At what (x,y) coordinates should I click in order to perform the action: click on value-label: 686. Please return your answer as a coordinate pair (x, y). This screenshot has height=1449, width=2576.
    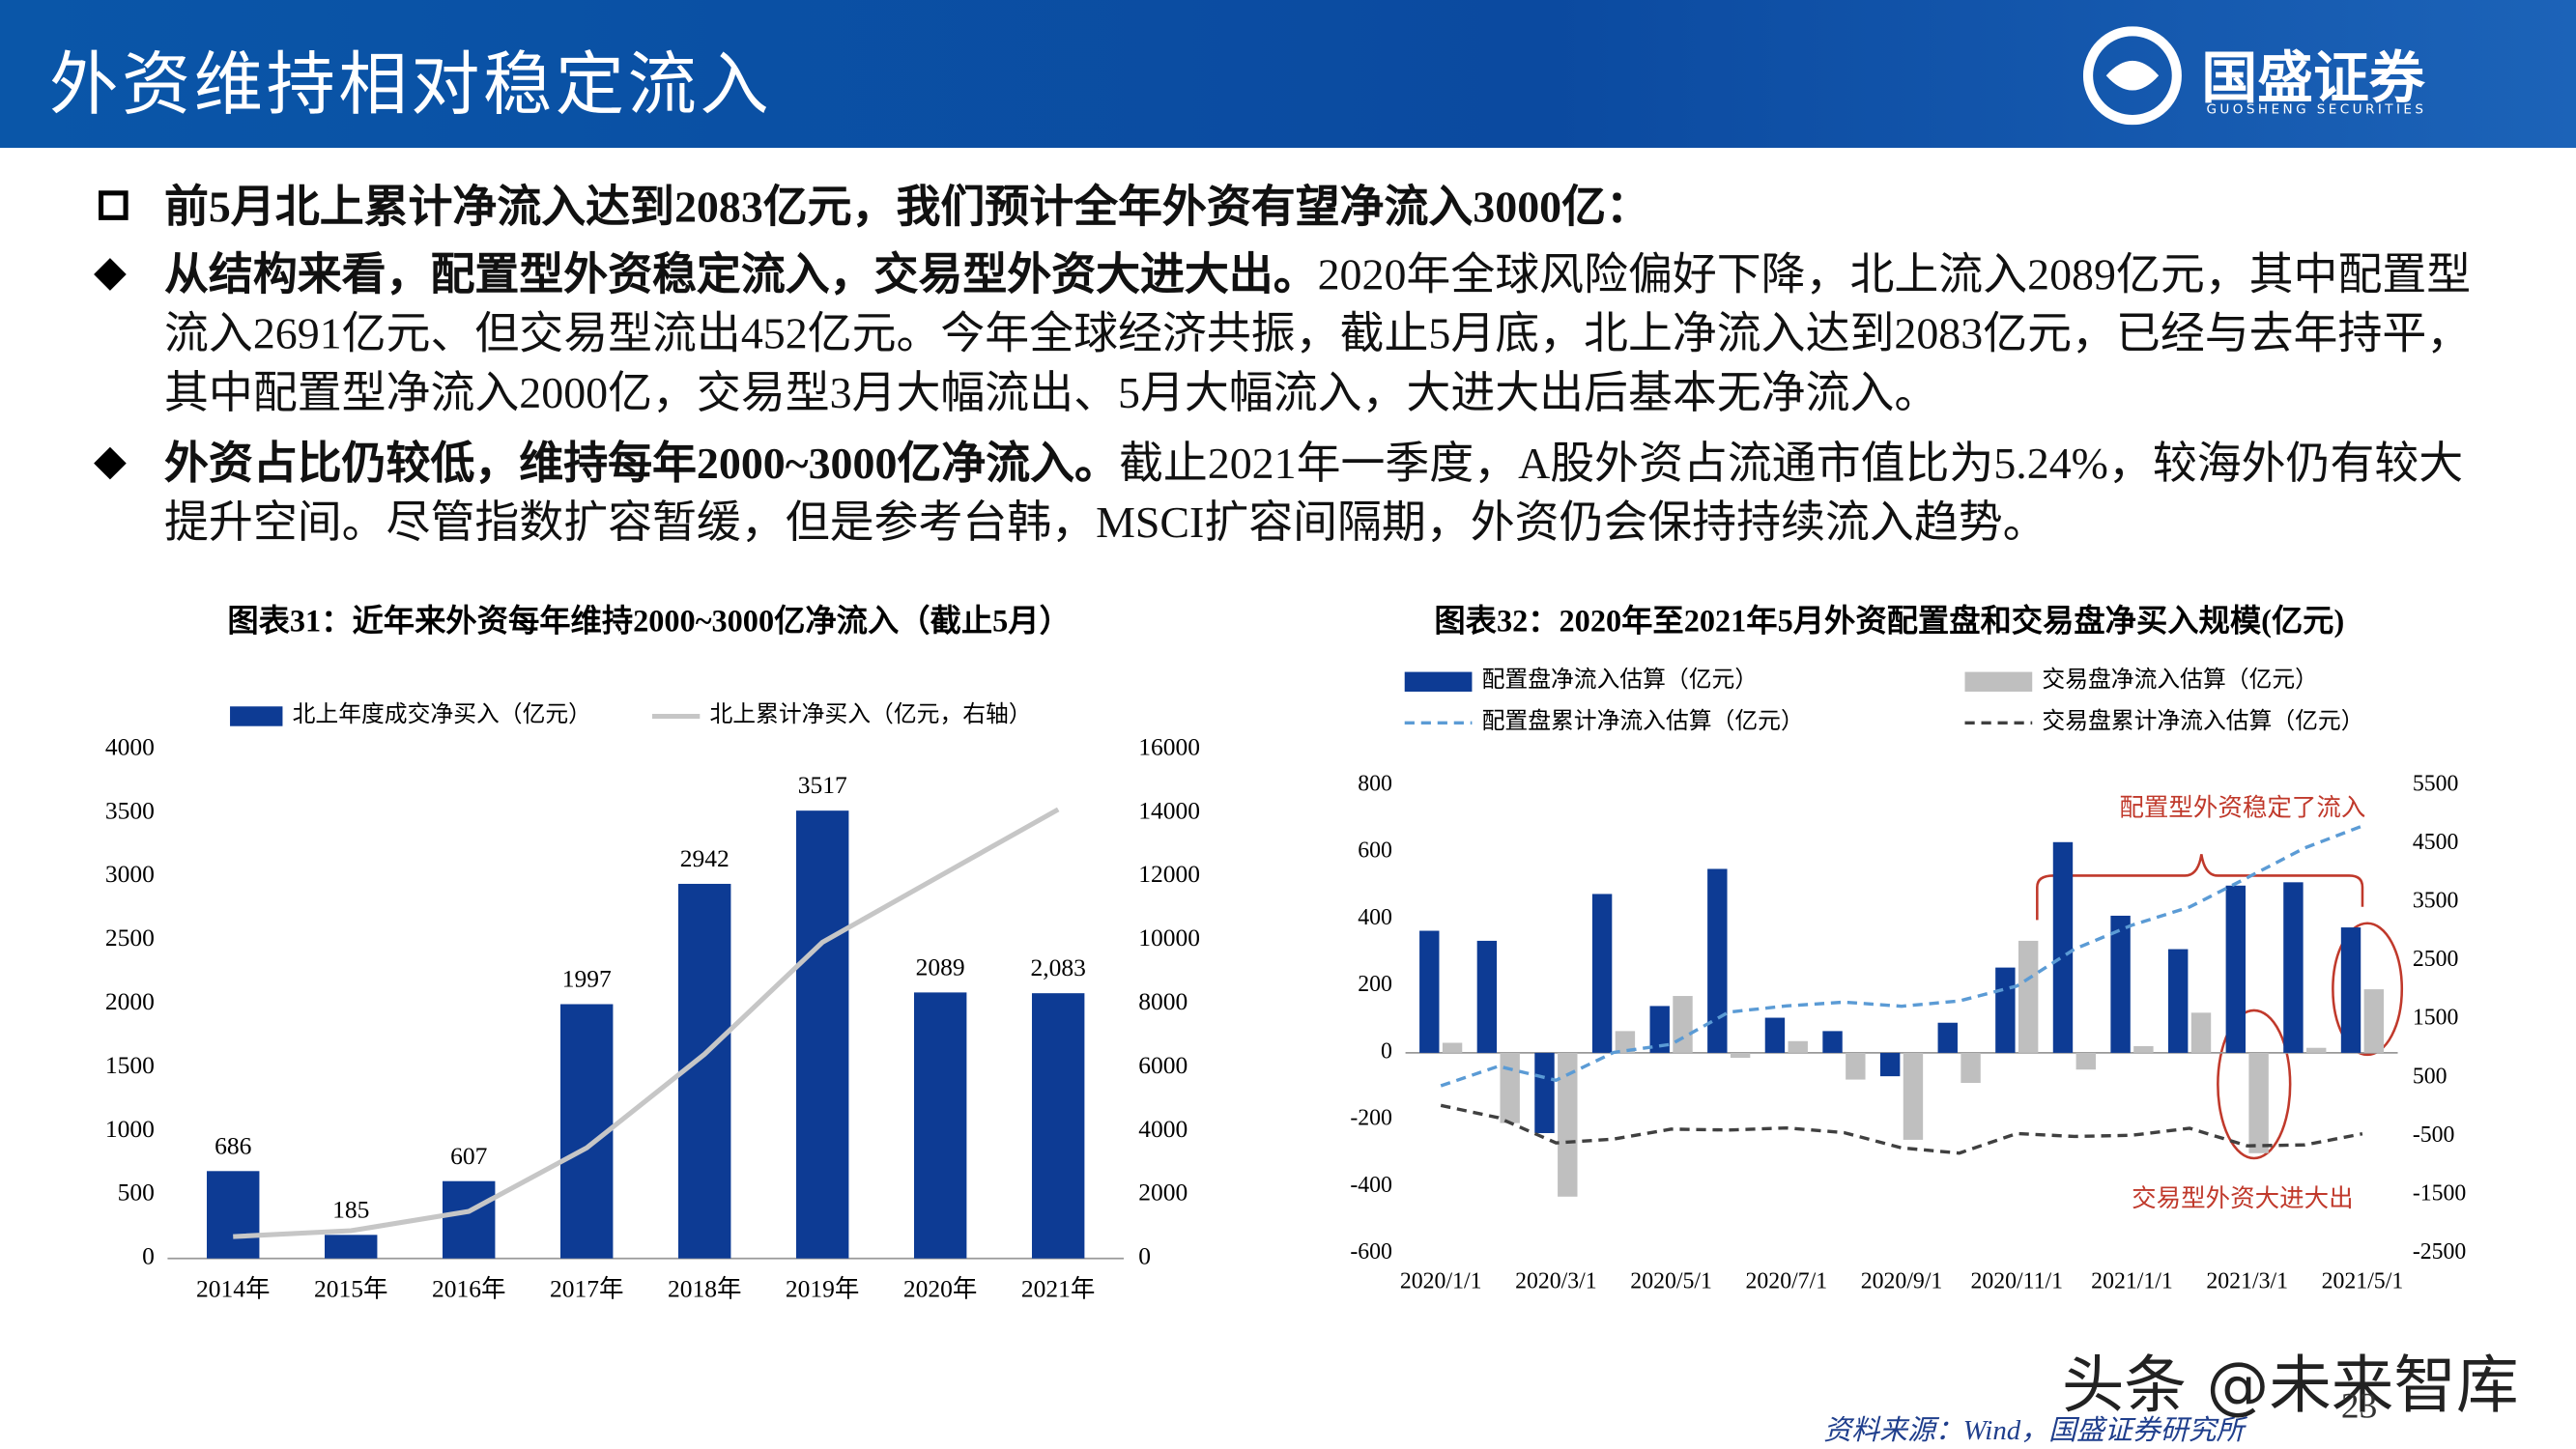
    Looking at the image, I should click on (233, 1145).